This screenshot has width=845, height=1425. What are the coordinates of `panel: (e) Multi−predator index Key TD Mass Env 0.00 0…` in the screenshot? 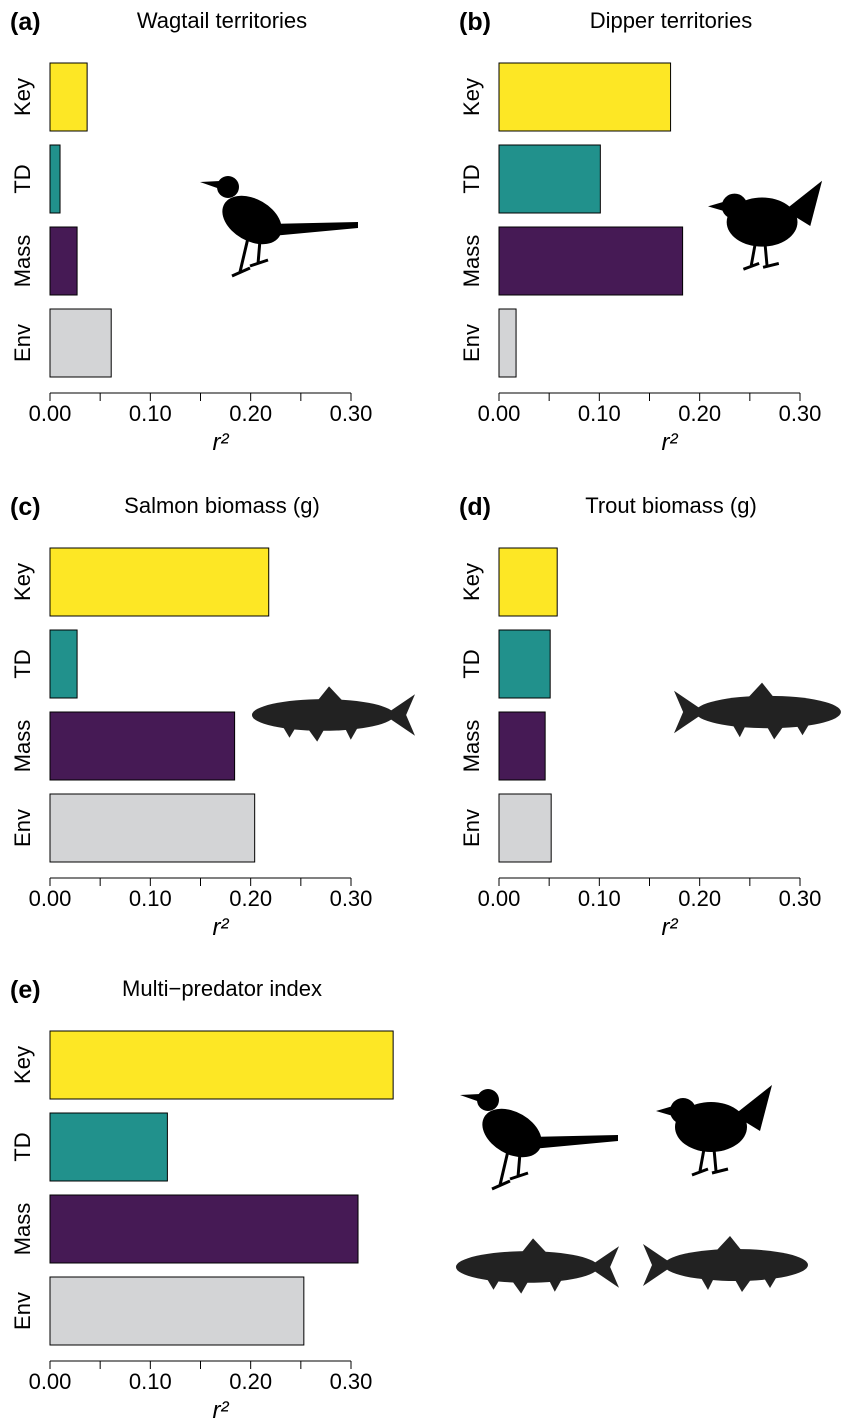 It's located at (202, 1200).